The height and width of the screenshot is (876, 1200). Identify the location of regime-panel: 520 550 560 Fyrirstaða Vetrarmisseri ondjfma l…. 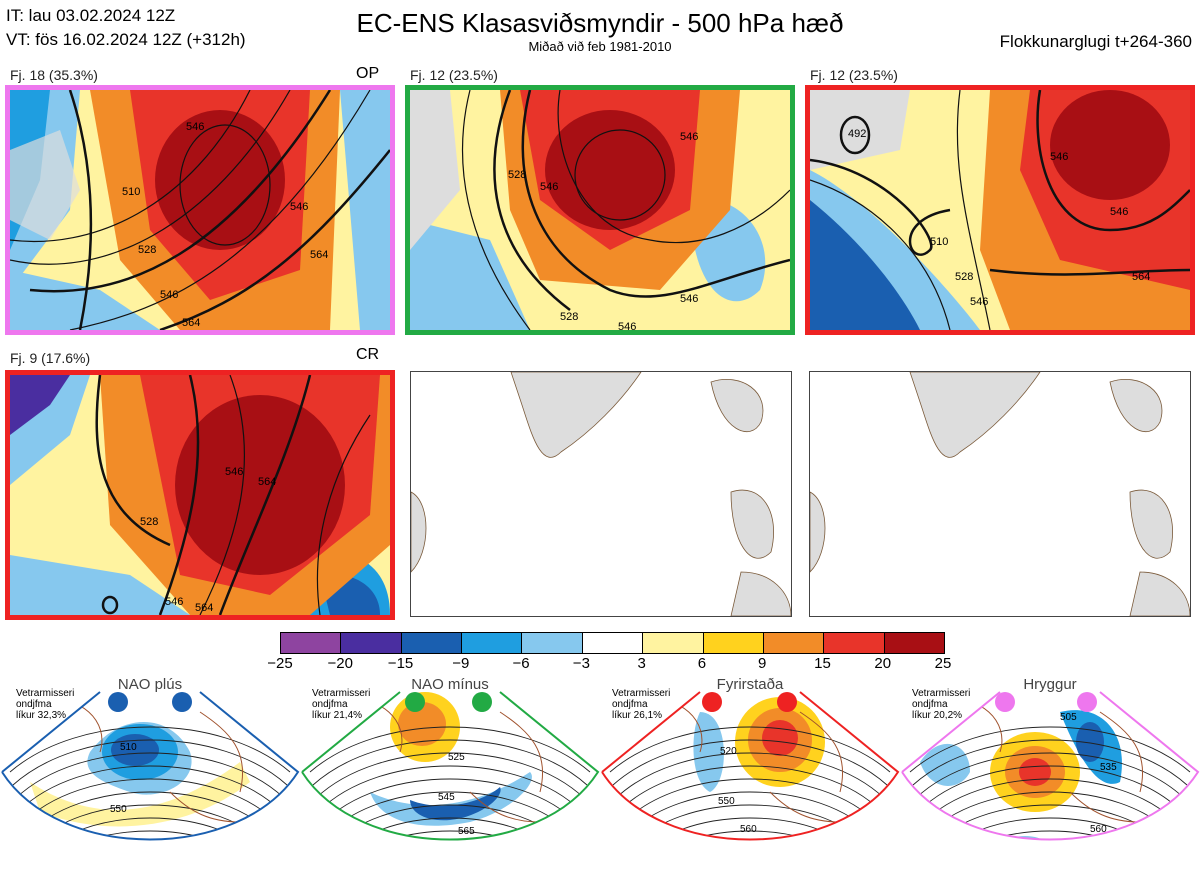
(750, 771).